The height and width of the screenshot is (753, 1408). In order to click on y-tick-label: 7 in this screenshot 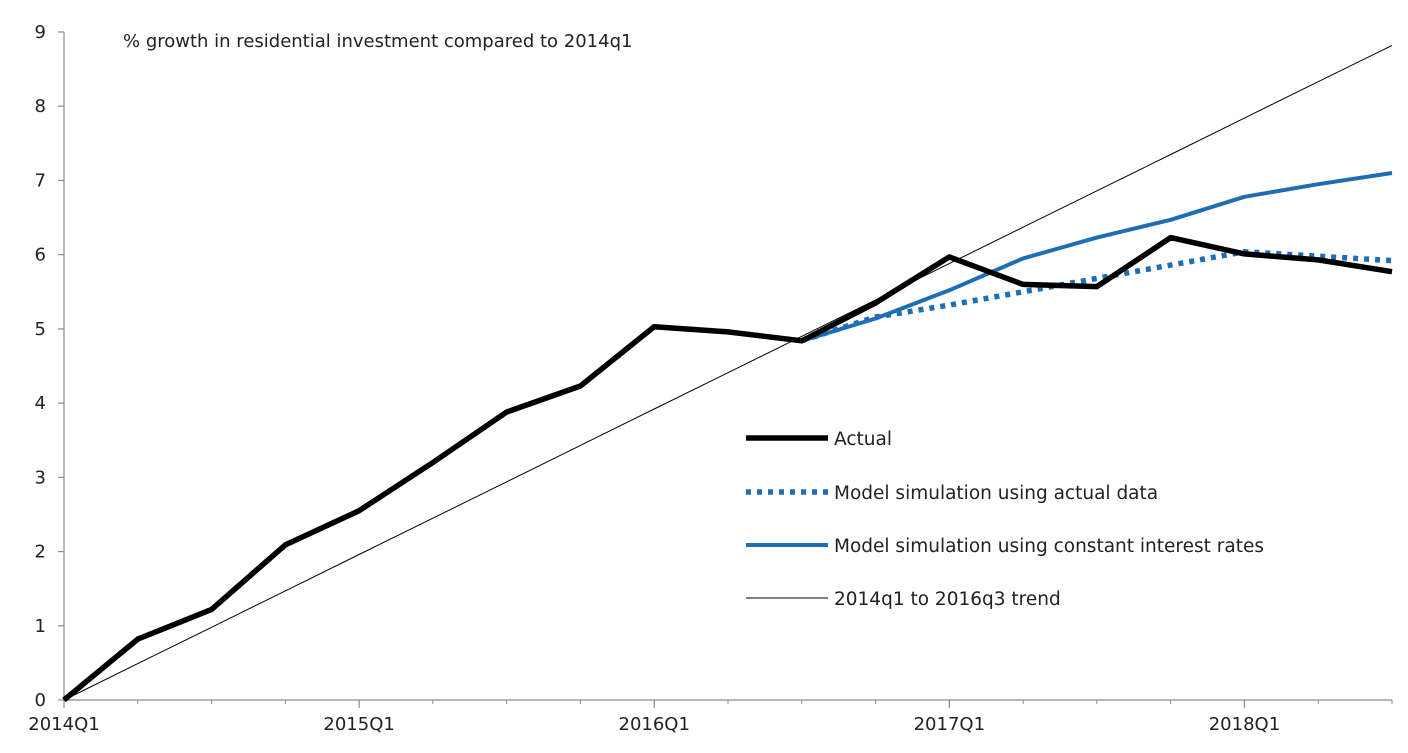, I will do `click(40, 180)`.